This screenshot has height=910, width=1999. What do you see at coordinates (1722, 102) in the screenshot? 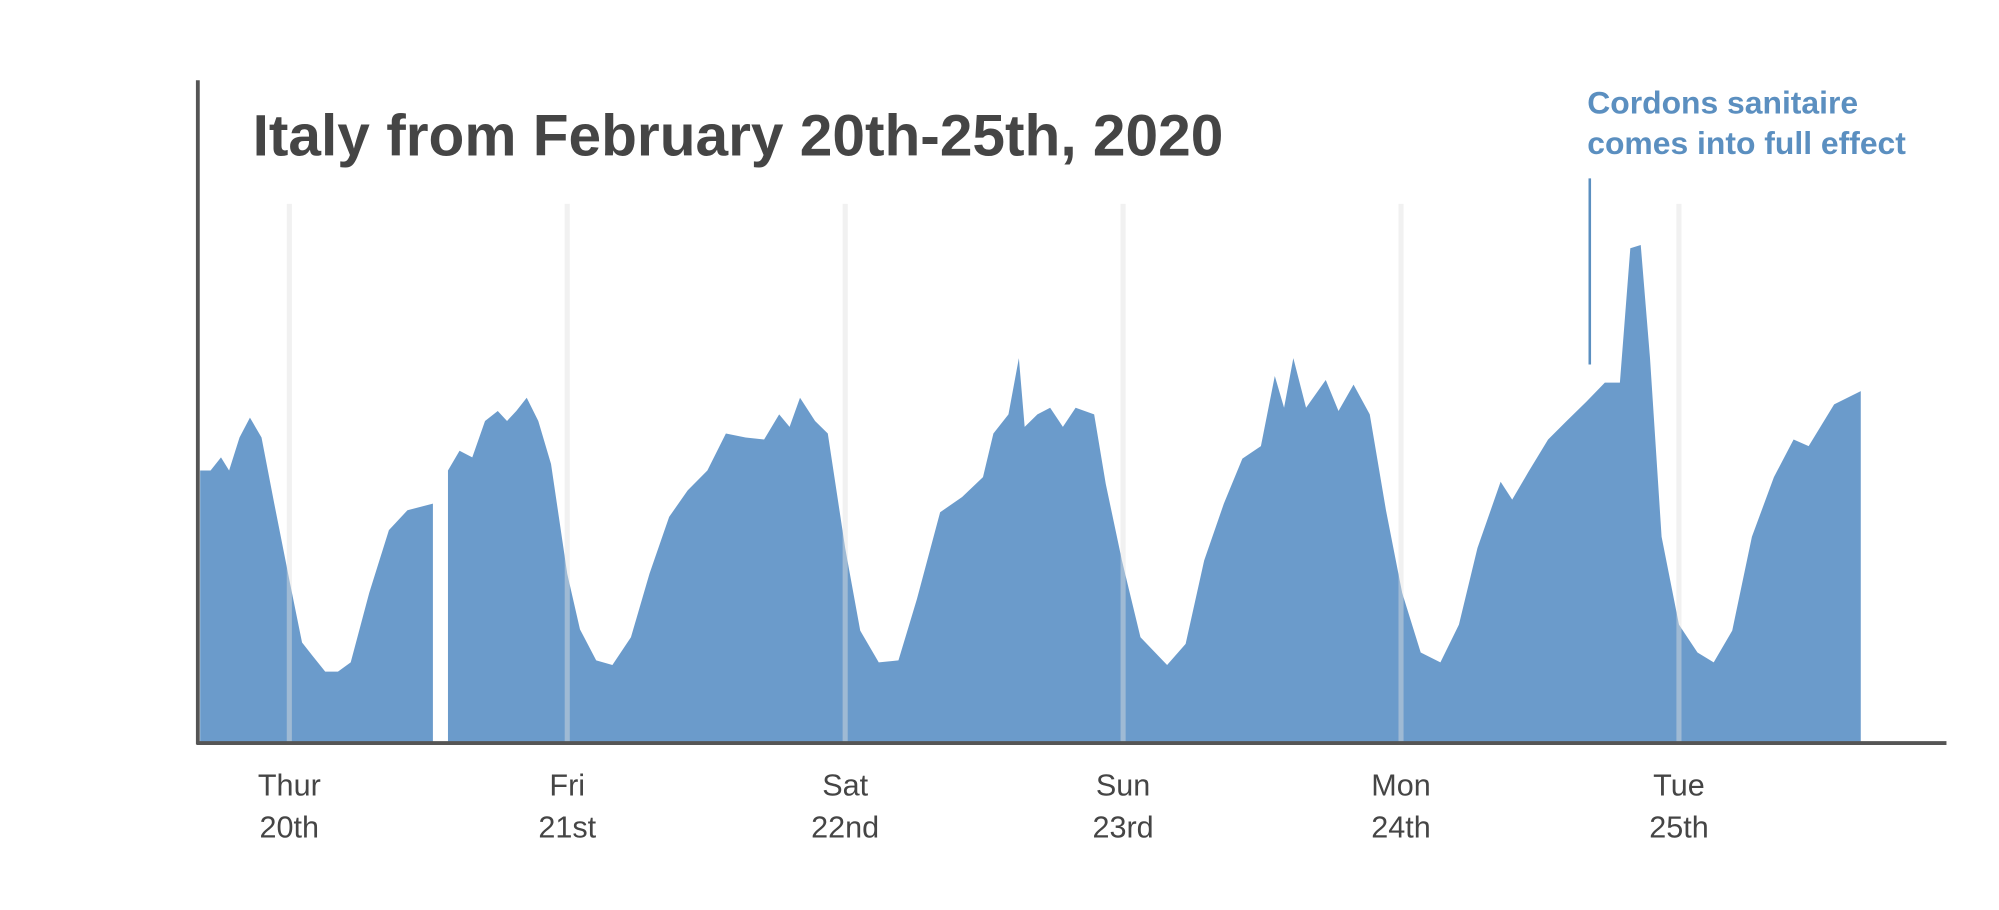
I see `annotation-text: Cordons sanitaire` at bounding box center [1722, 102].